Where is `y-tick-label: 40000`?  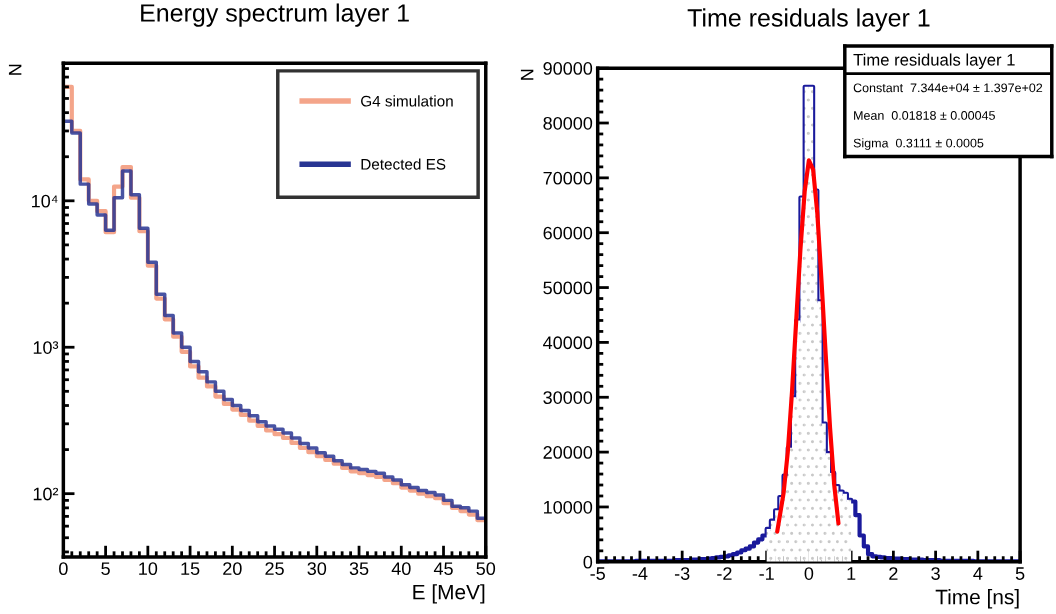 y-tick-label: 40000 is located at coordinates (568, 343).